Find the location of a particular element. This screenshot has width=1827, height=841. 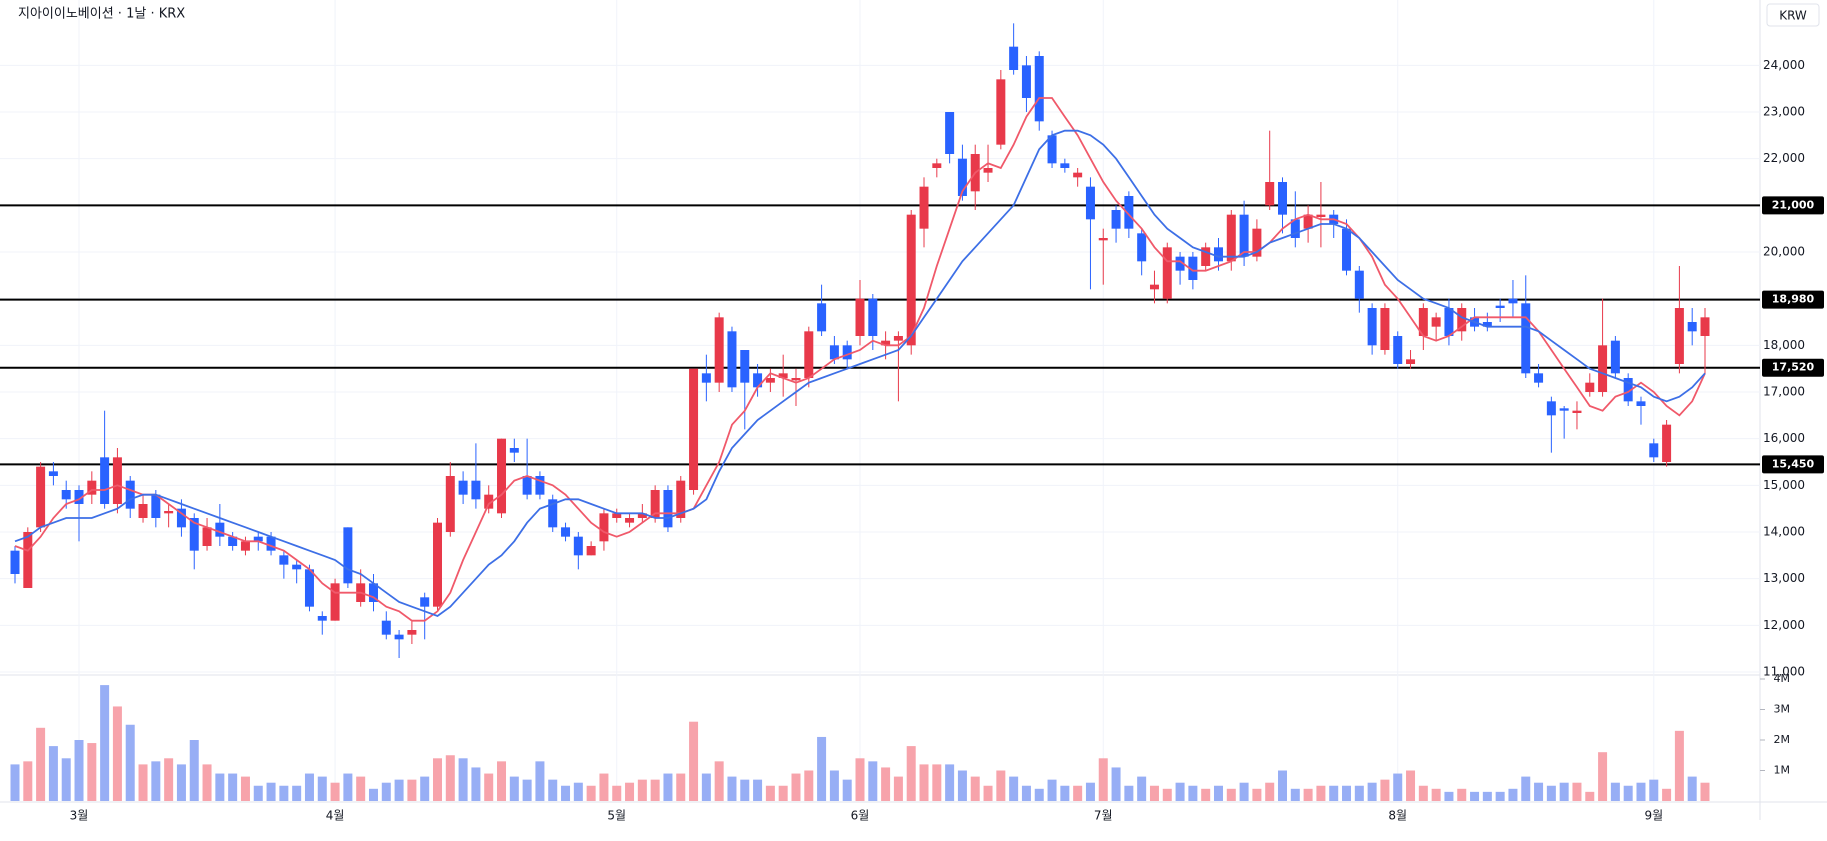

y-tick-label: 11,000 is located at coordinates (1784, 672).